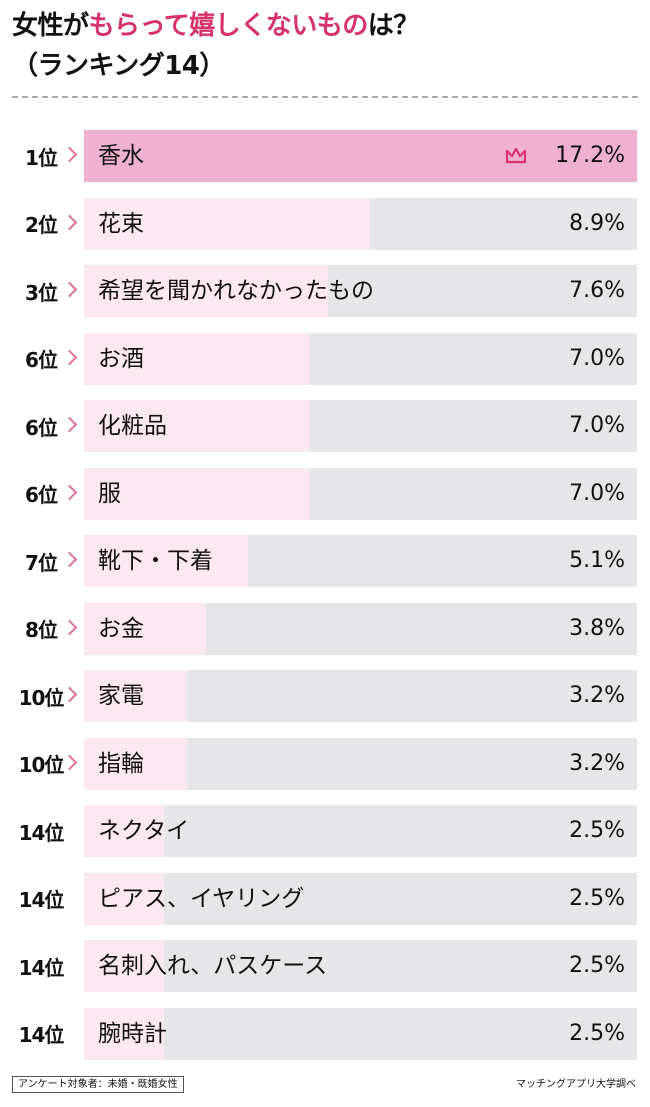 Image resolution: width=650 pixels, height=1107 pixels. What do you see at coordinates (41, 562) in the screenshot?
I see `rank-label: 7位` at bounding box center [41, 562].